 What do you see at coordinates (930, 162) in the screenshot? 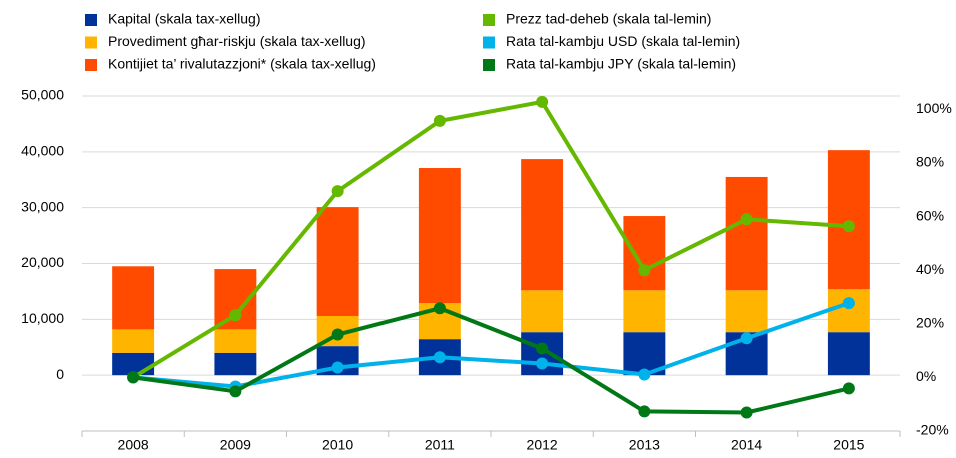
I see `y2-tick-label: 80%` at bounding box center [930, 162].